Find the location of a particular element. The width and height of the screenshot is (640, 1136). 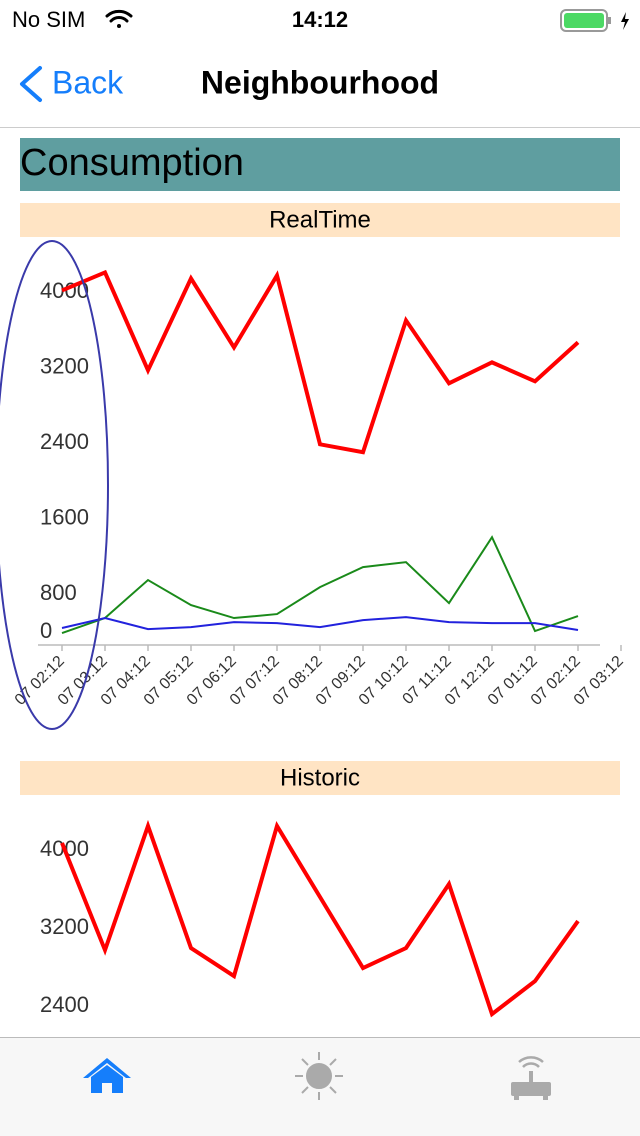

y-tick-label: 0 is located at coordinates (46, 630).